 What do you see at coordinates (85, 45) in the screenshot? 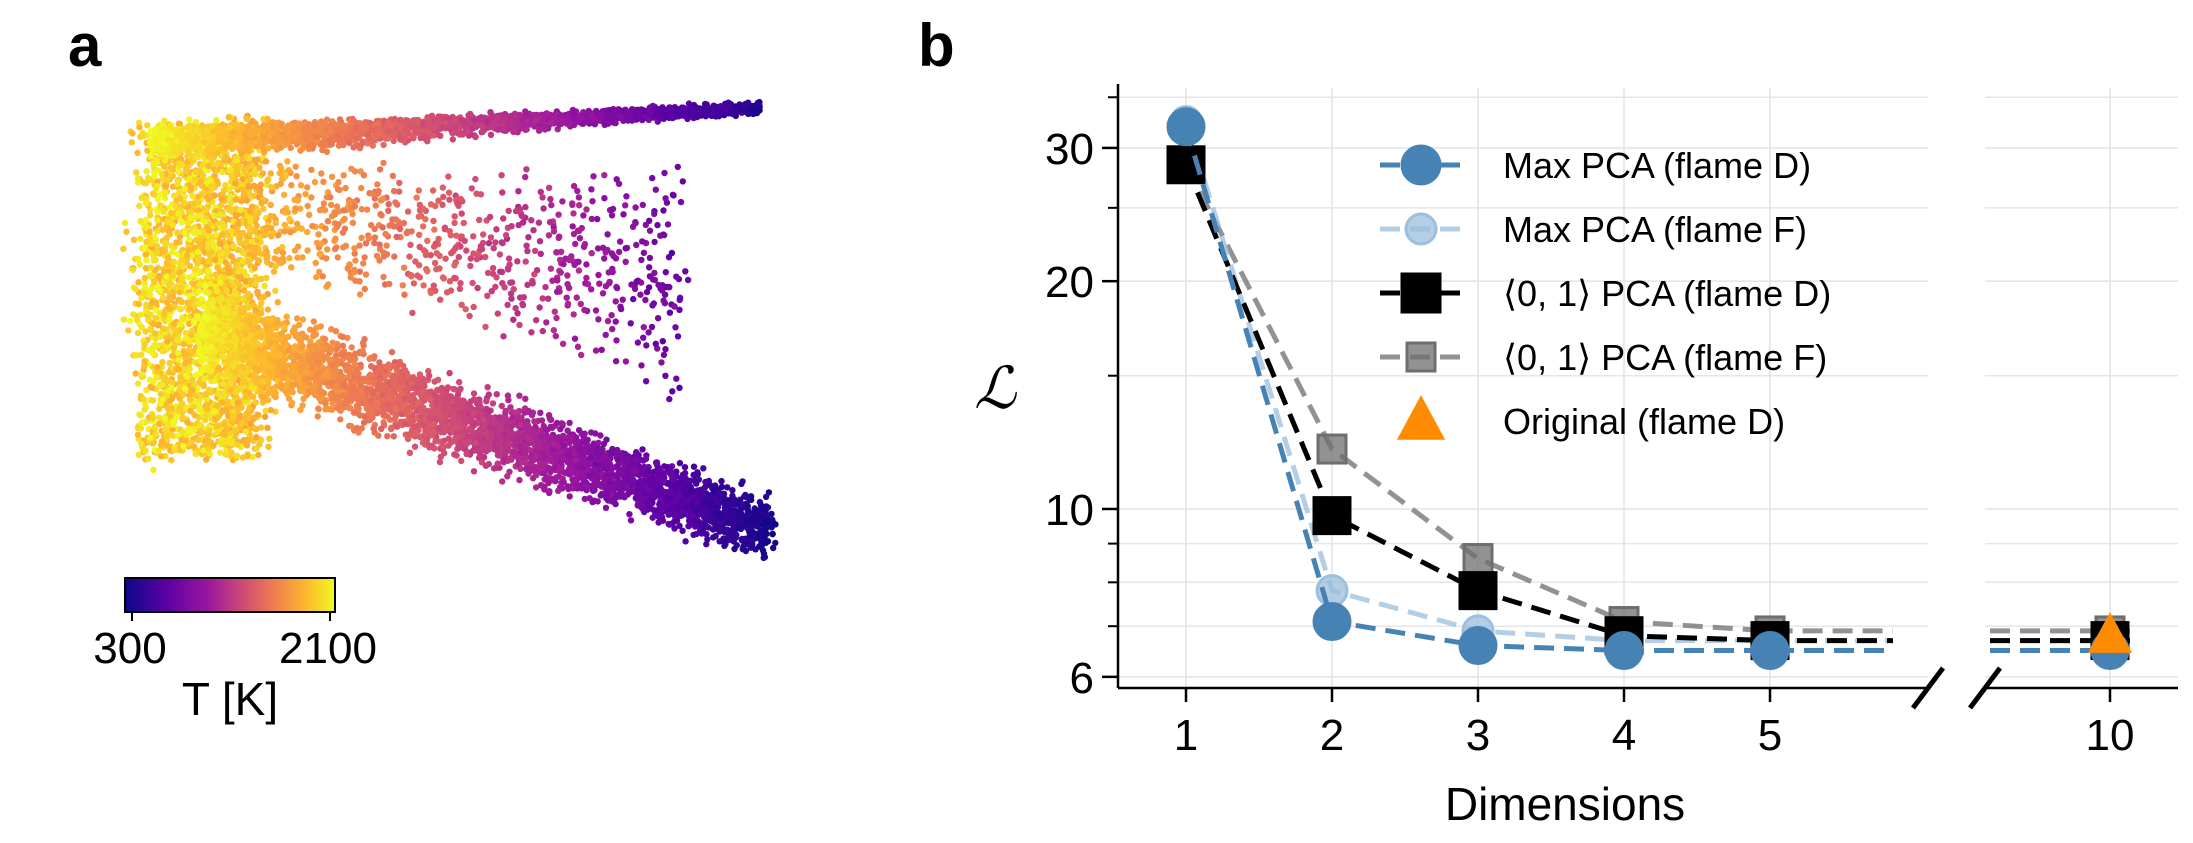
I see `panel-a-label: a` at bounding box center [85, 45].